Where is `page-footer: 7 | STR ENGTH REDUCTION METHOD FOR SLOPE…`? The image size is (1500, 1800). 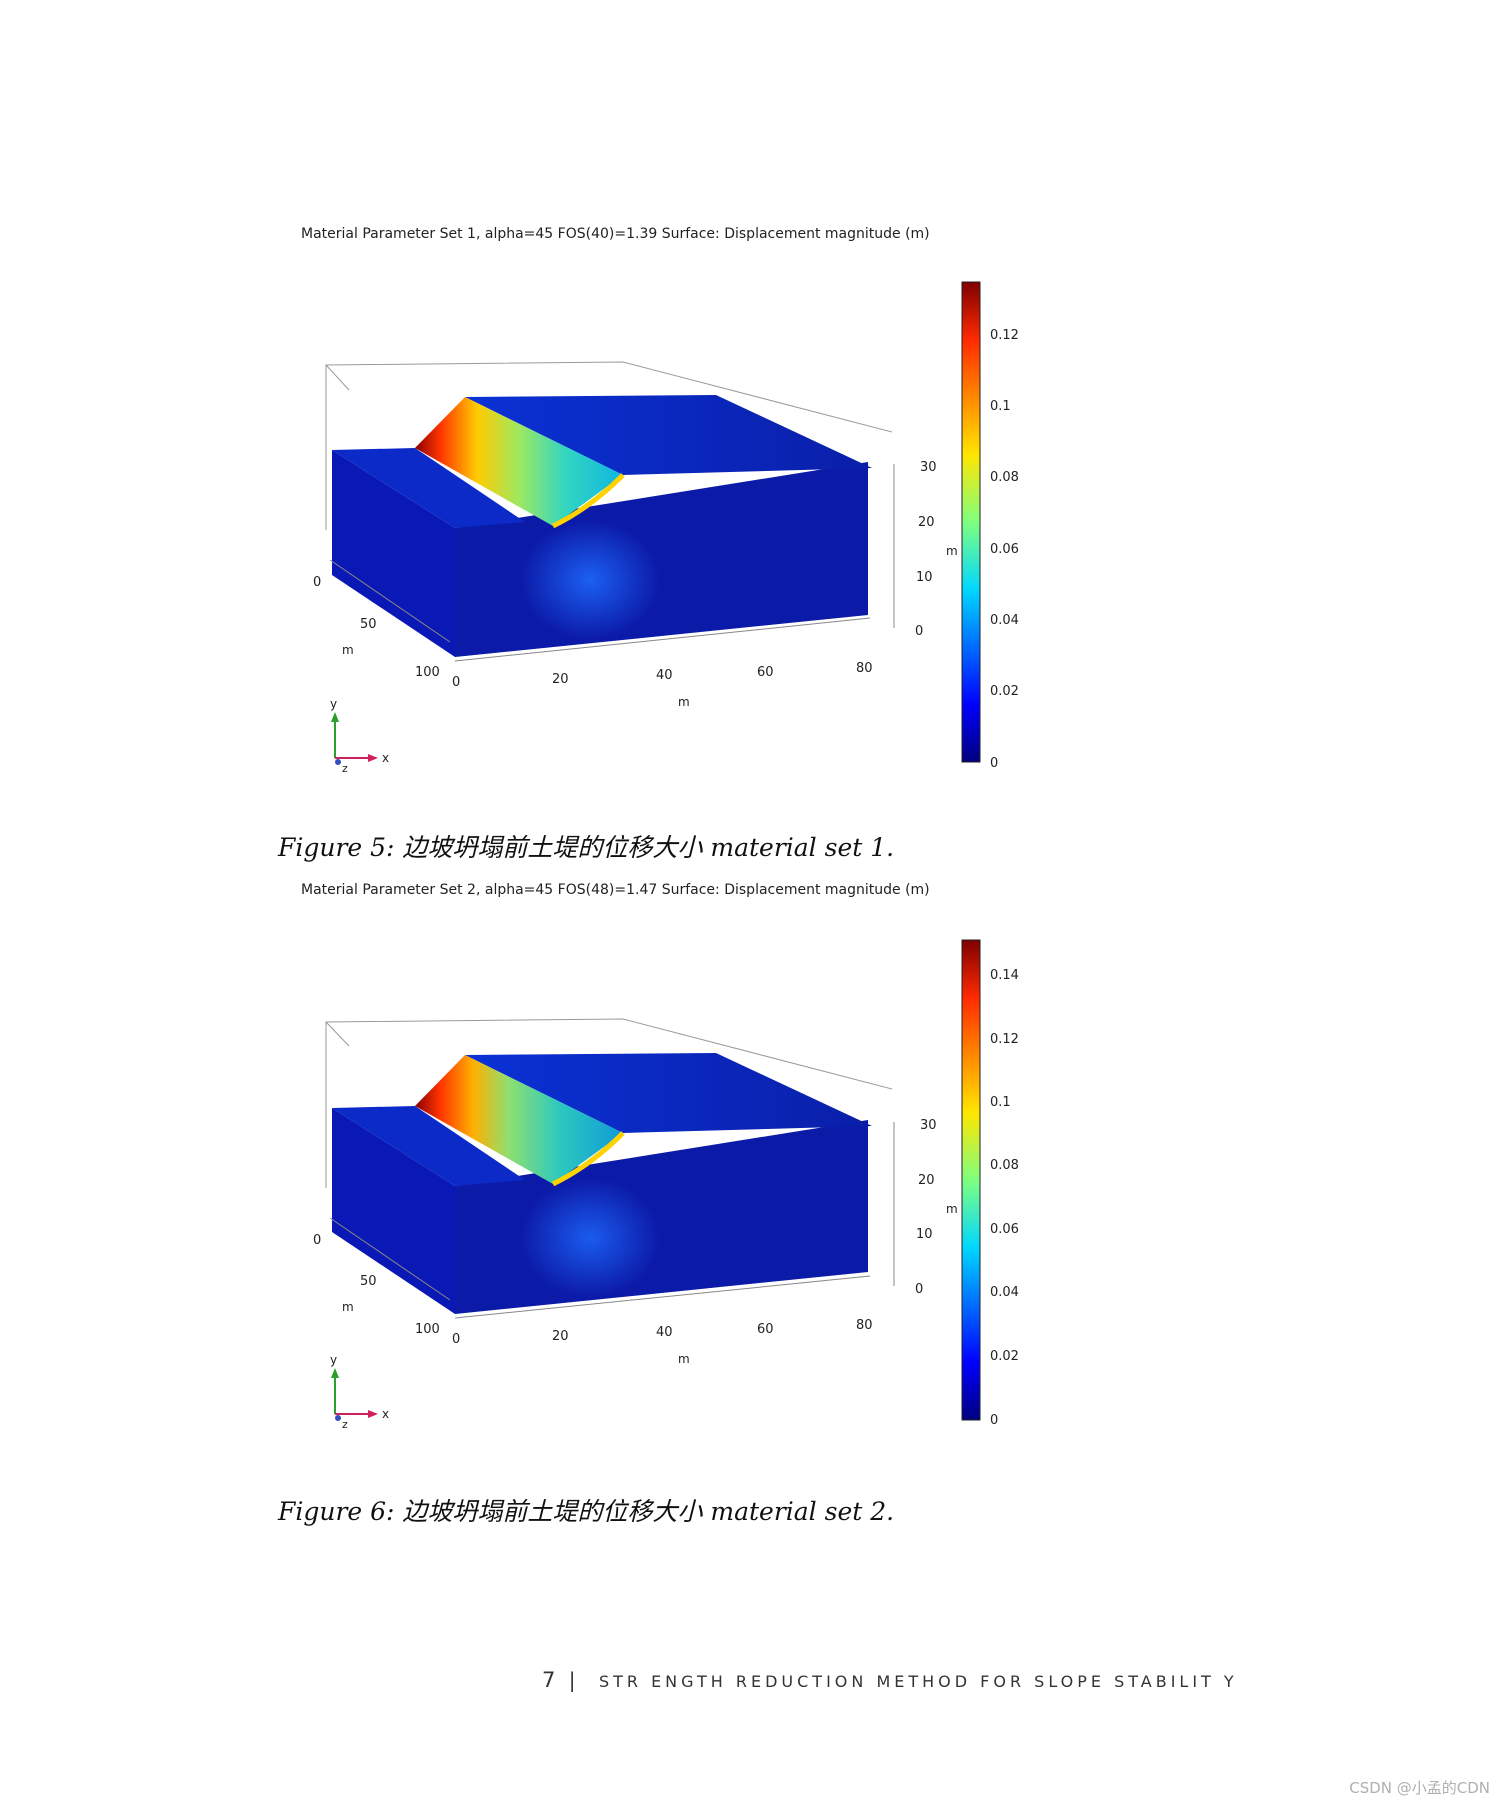 page-footer: 7 | STR ENGTH REDUCTION METHOD FOR SLOPE… is located at coordinates (890, 1680).